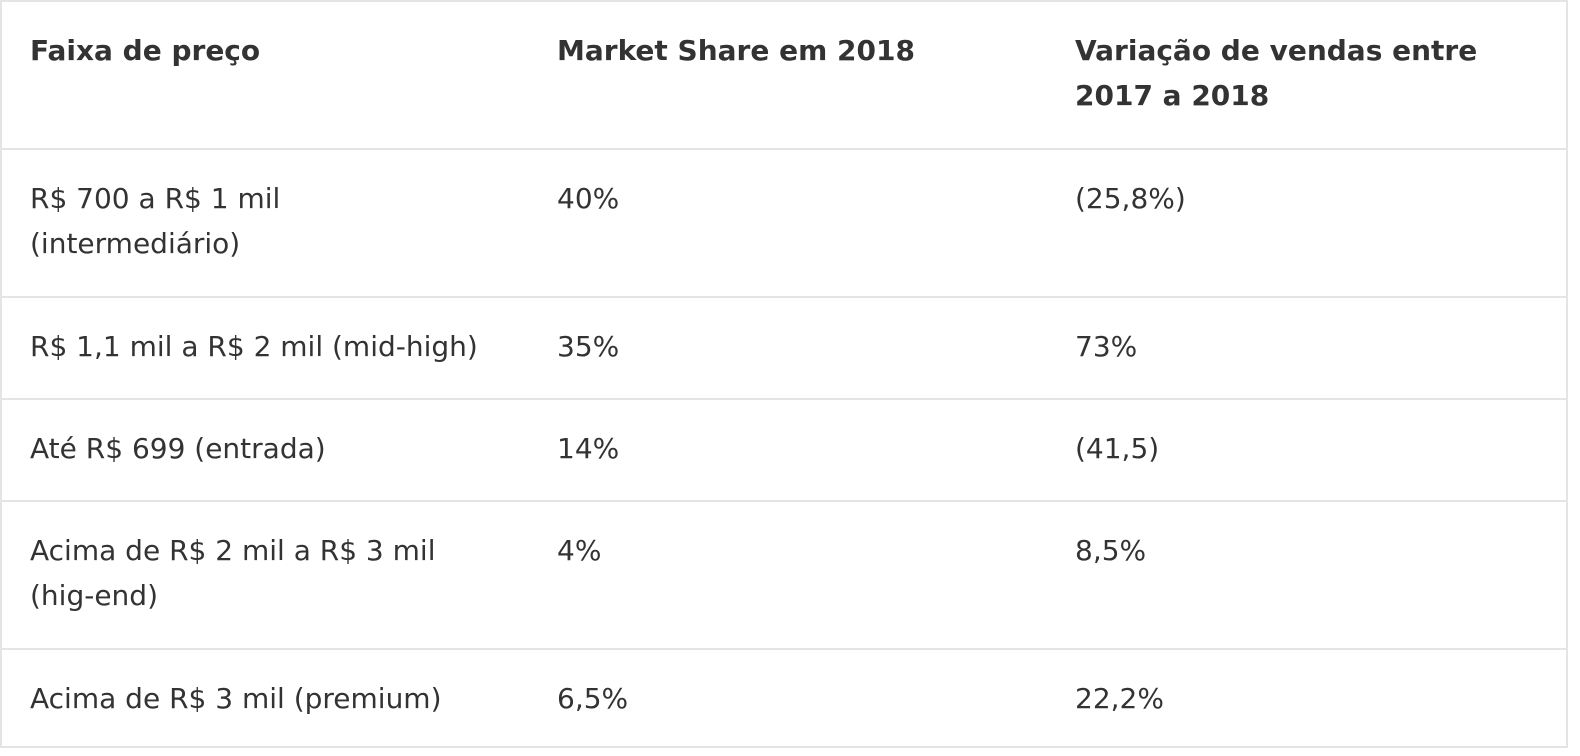 Image resolution: width=1580 pixels, height=756 pixels. Describe the element at coordinates (588, 346) in the screenshot. I see `cell-market-share: 35%` at that location.